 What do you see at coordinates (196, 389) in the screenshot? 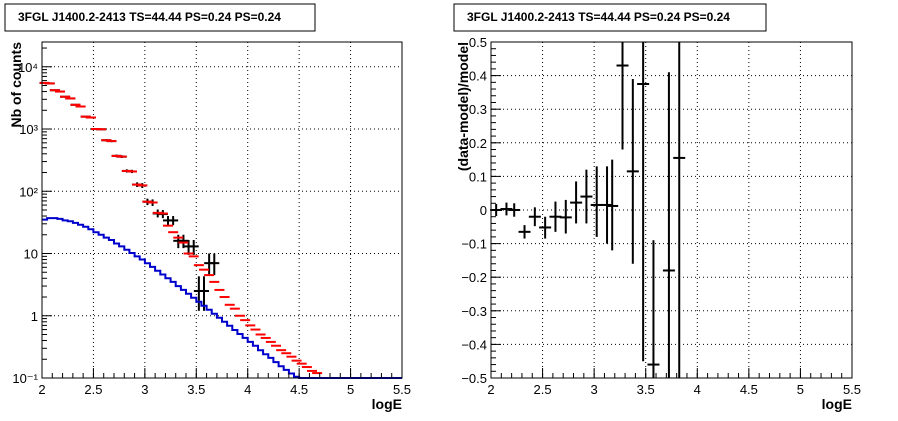
I see `l-x-tick-label: 3.5` at bounding box center [196, 389].